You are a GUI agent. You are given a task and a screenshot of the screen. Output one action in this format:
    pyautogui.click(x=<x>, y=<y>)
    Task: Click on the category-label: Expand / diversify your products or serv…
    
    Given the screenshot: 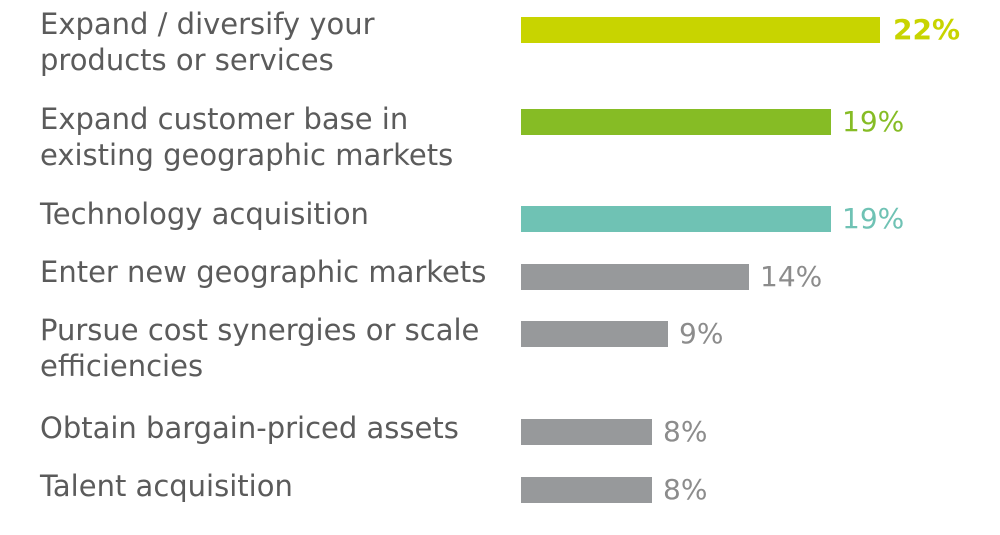 What is the action you would take?
    pyautogui.click(x=207, y=42)
    